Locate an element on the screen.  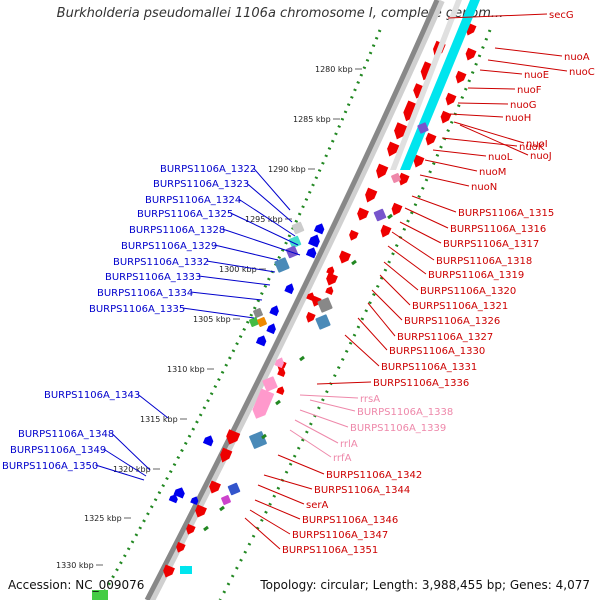
gene-label-BURPS1106A_1327: BURPS1106A_1327 is located at coordinates (445, 337).